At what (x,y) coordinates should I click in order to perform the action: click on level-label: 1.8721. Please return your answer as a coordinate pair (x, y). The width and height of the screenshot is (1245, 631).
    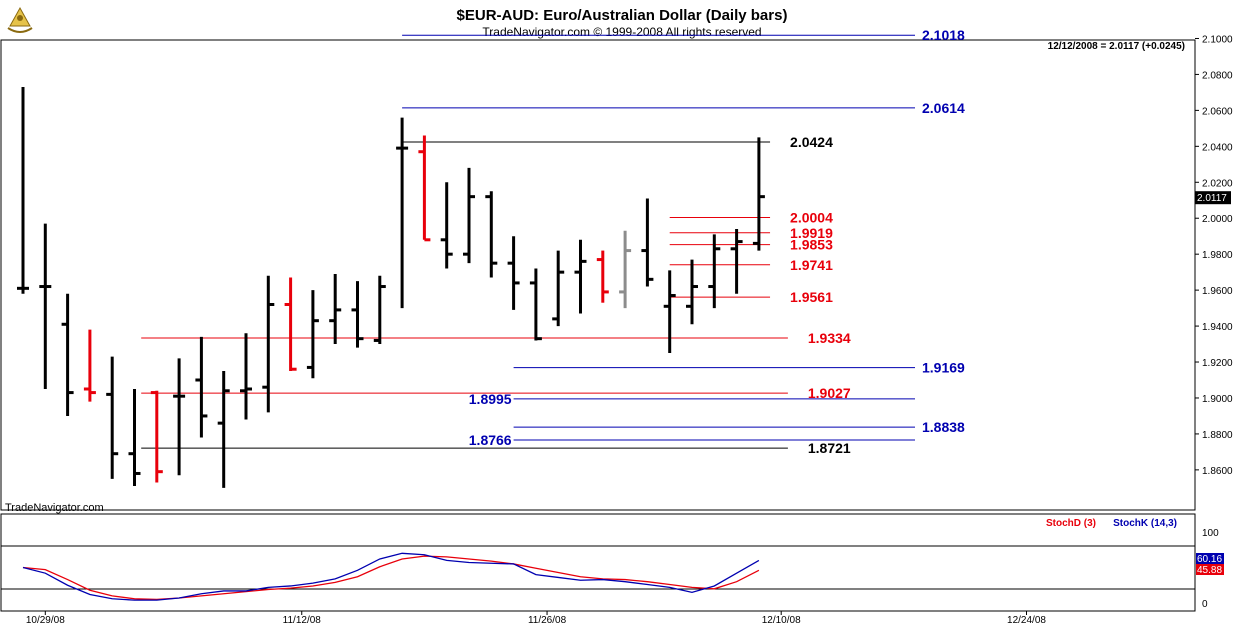
    Looking at the image, I should click on (829, 448).